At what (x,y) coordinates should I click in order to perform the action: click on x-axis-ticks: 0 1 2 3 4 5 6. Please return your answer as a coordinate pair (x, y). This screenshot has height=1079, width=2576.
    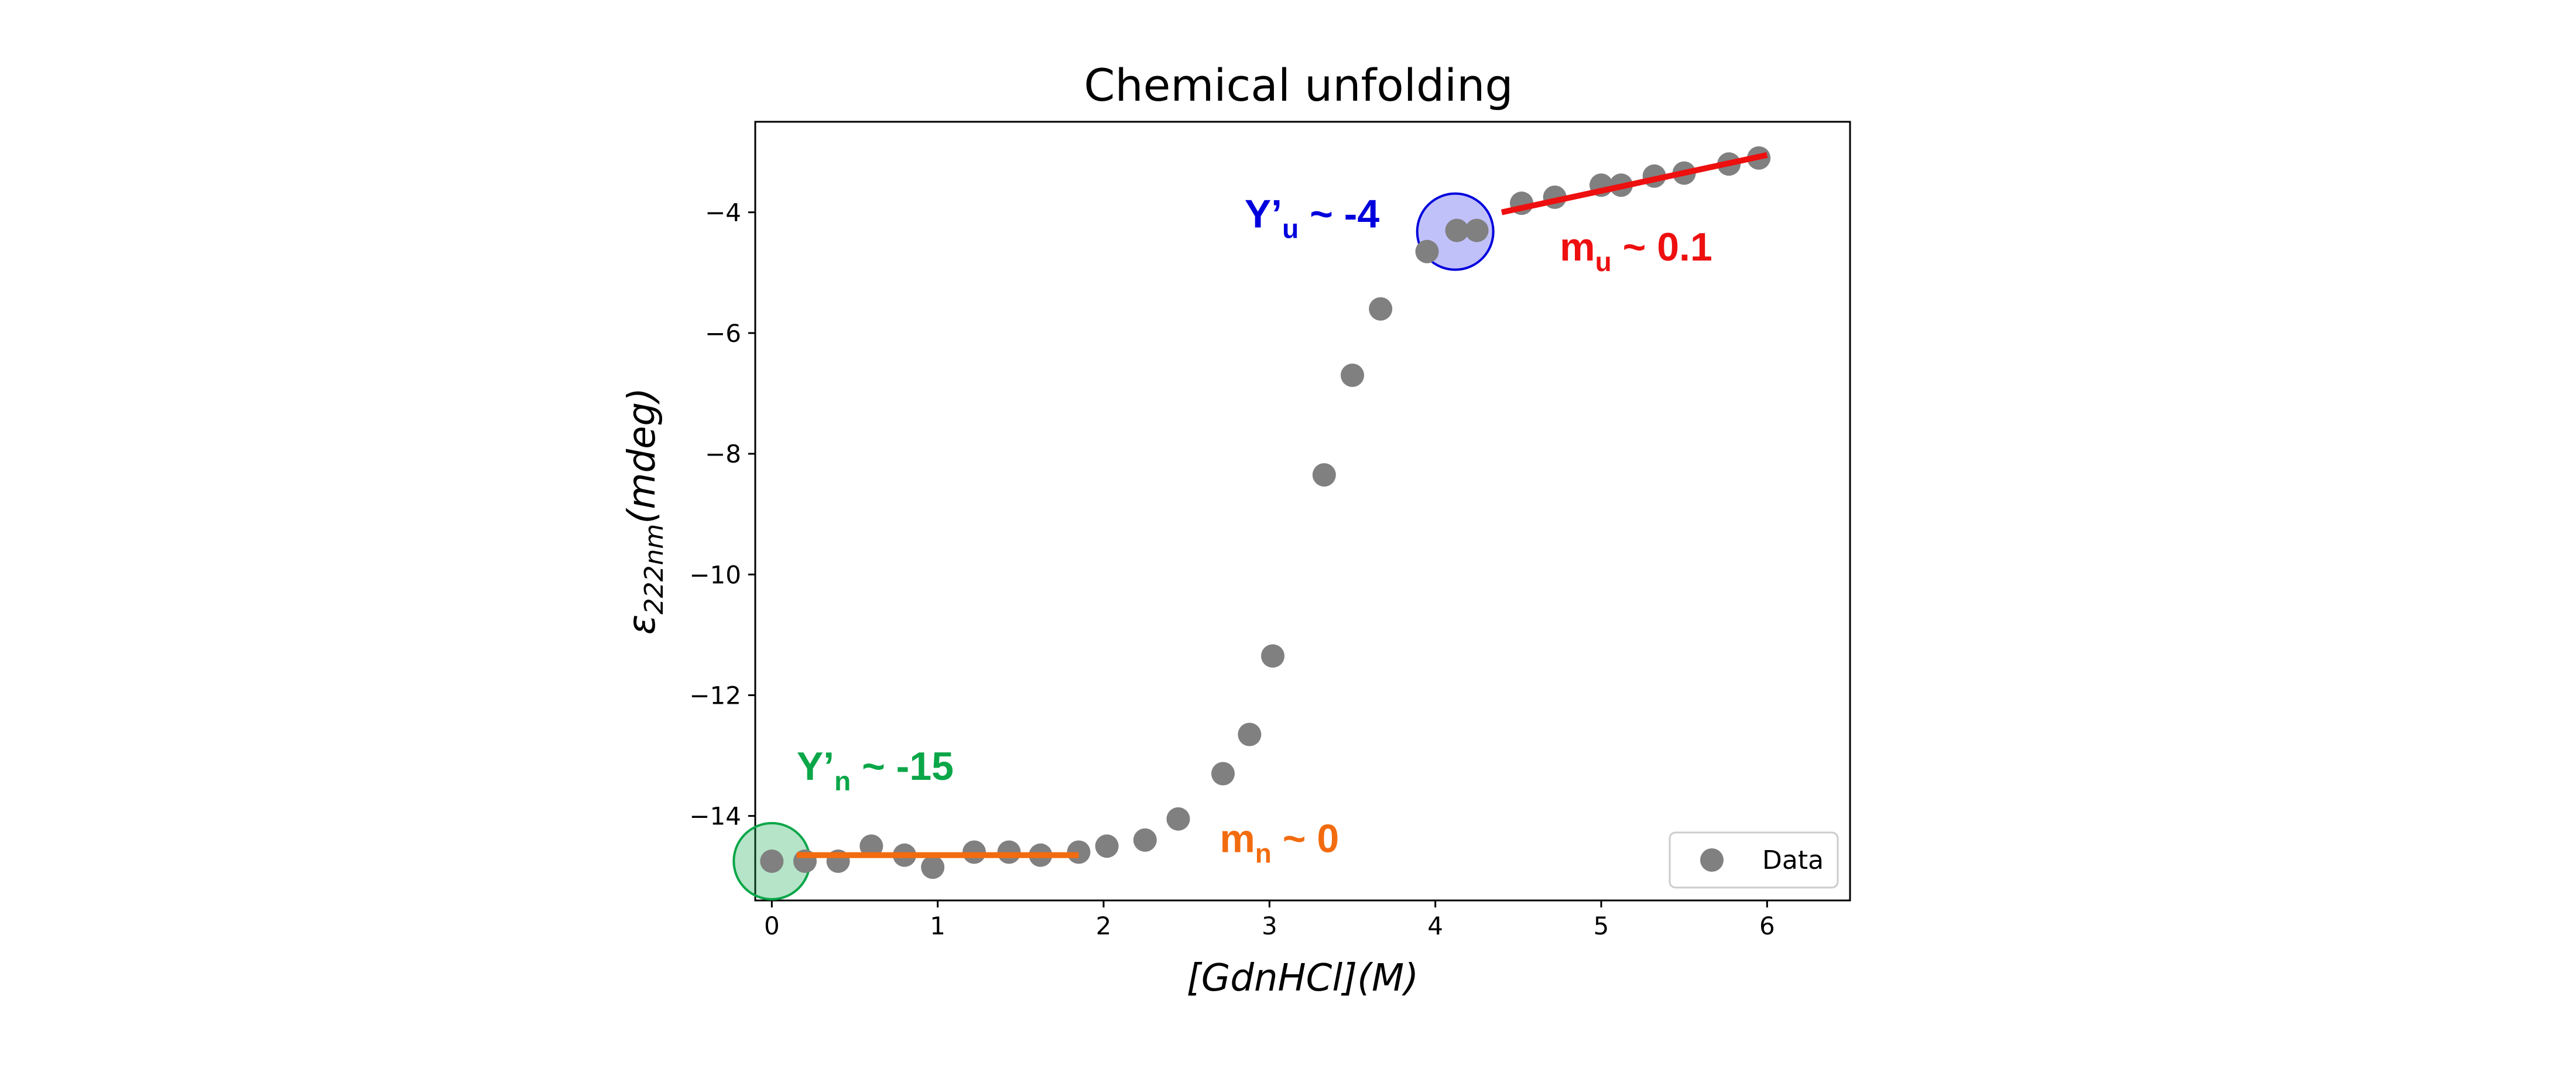
    Looking at the image, I should click on (1269, 920).